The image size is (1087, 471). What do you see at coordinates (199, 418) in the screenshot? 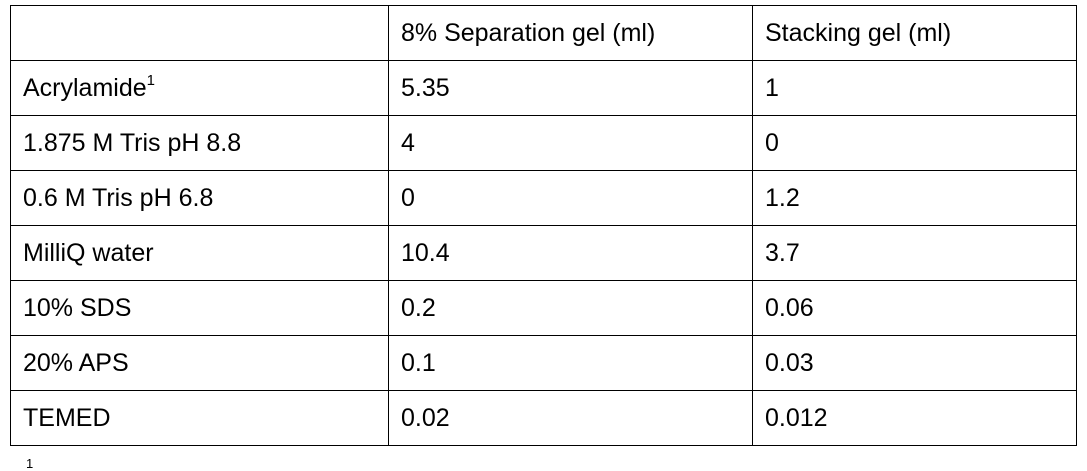
I see `row-label-cell: TEMED` at bounding box center [199, 418].